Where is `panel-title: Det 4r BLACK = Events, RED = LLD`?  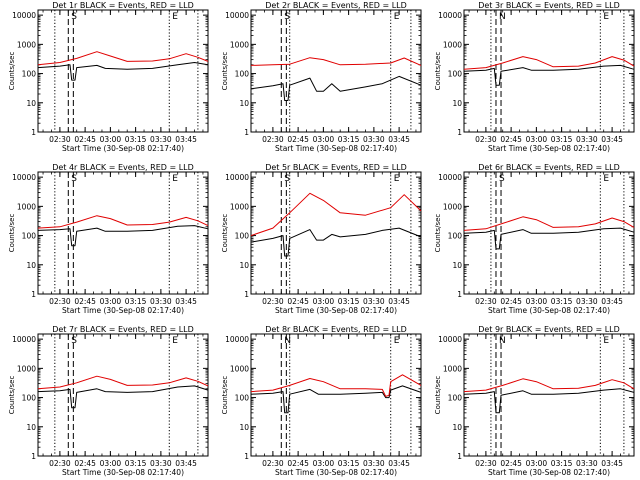 panel-title: Det 4r BLACK = Events, RED = LLD is located at coordinates (123, 167).